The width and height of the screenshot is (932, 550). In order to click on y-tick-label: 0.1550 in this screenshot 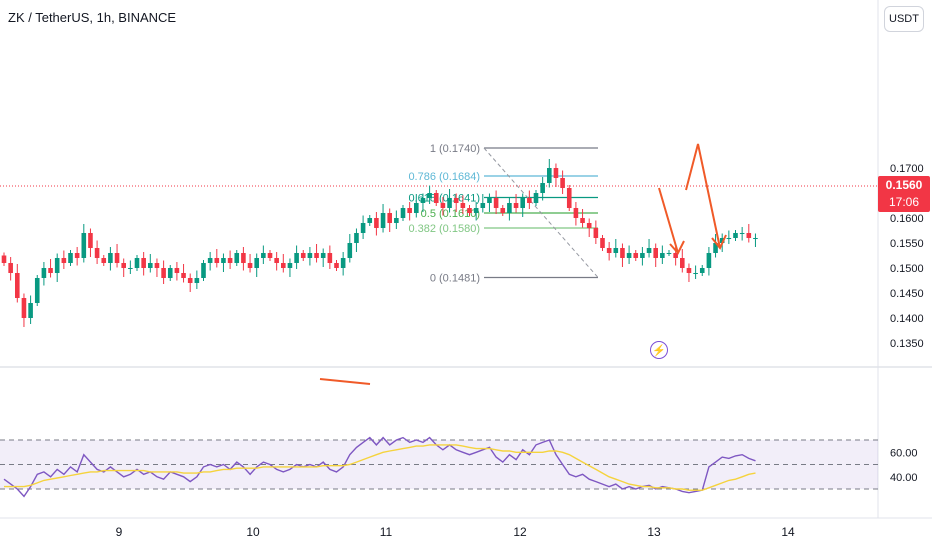, I will do `click(907, 244)`.